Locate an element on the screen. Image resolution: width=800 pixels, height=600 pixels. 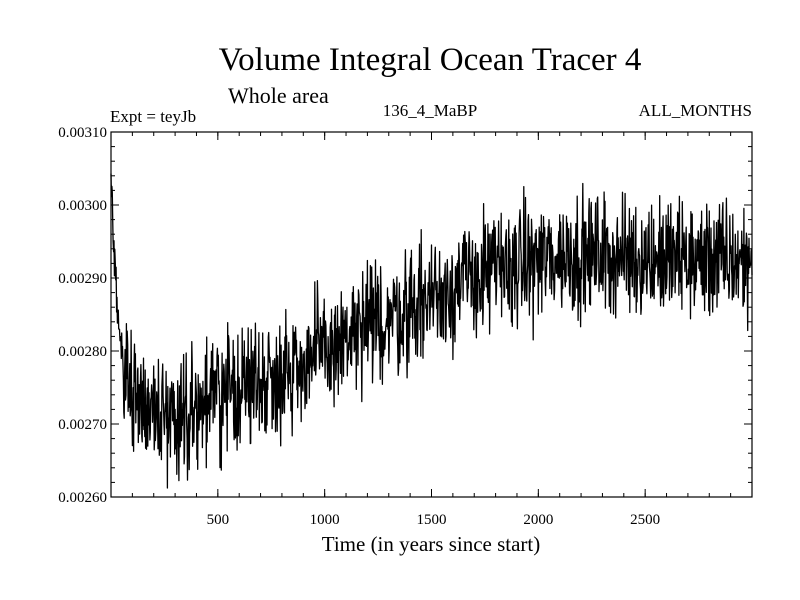
y-tick-label: 0.00260 is located at coordinates (82, 498).